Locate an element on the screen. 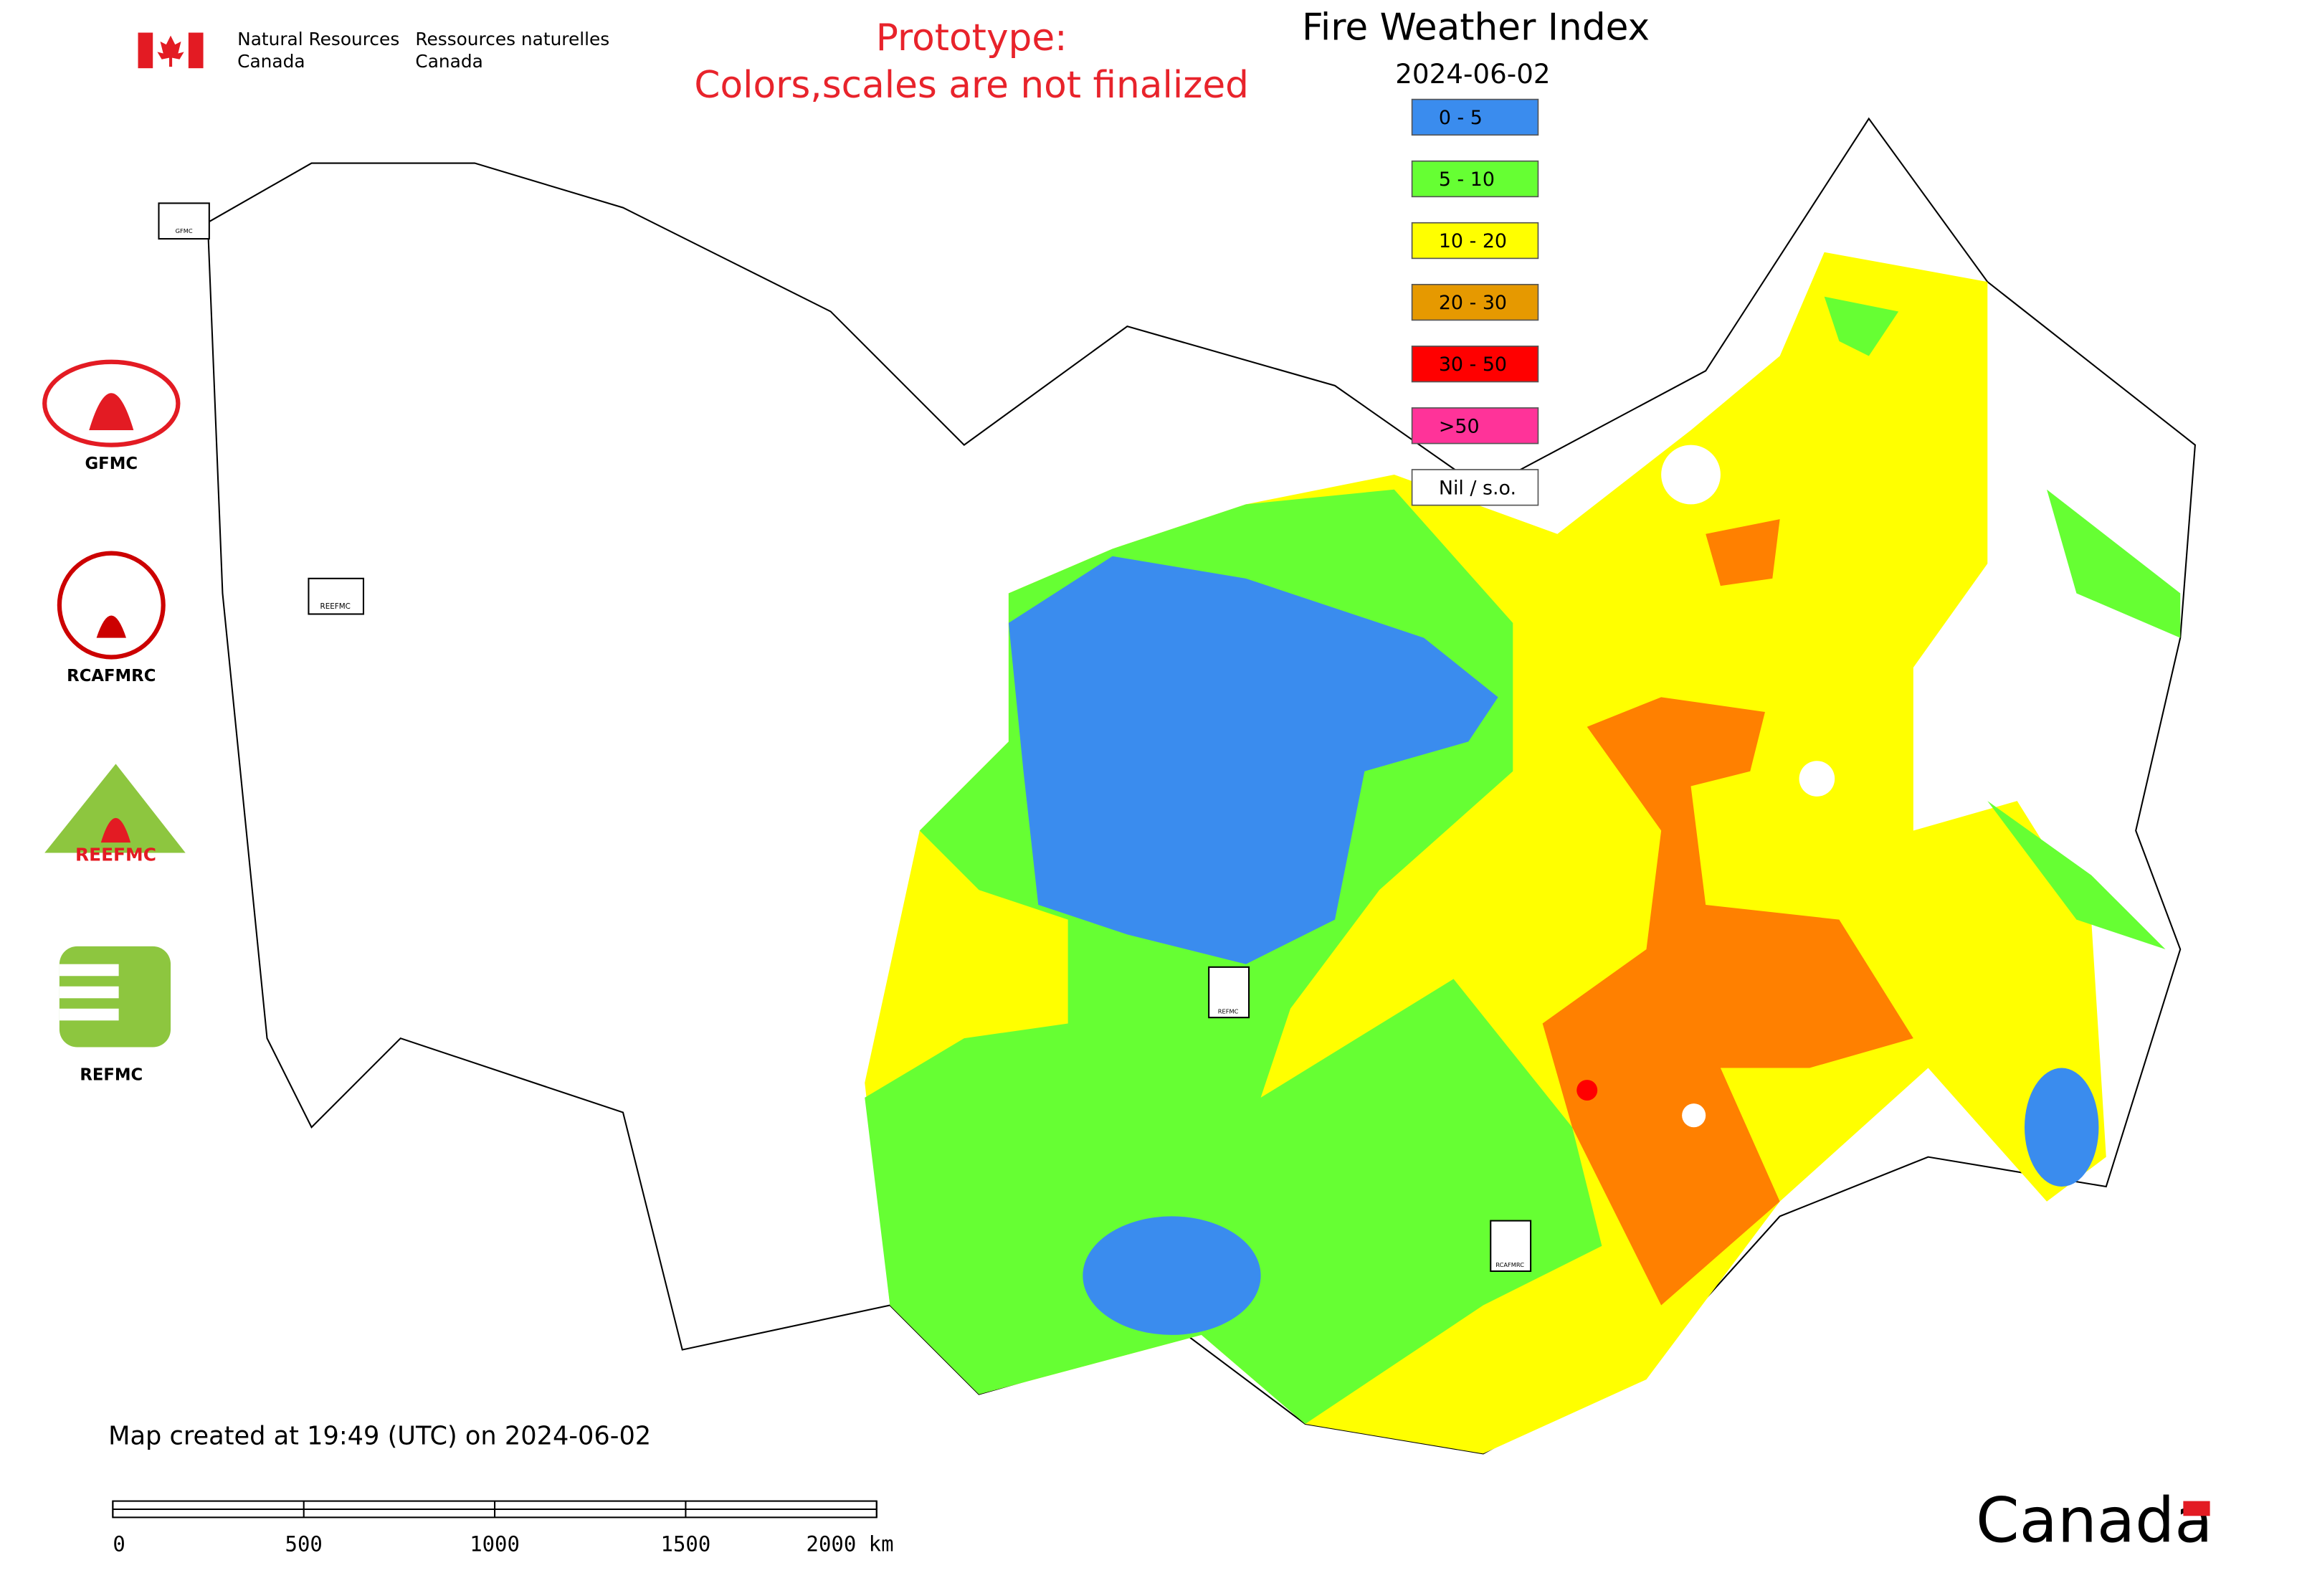 The width and height of the screenshot is (2302, 1596). logo-label: REFMC is located at coordinates (112, 1074).